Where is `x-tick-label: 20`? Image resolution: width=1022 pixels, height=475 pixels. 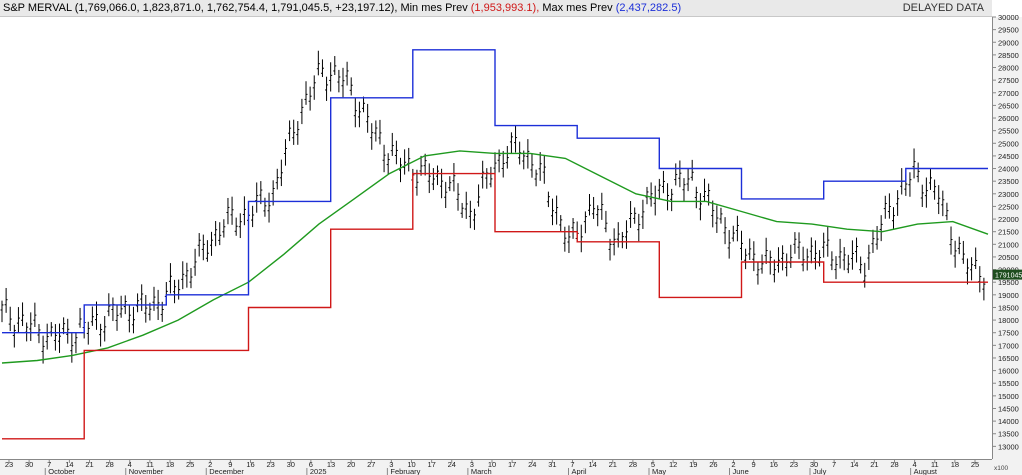
x-tick-label: 20 is located at coordinates (351, 464).